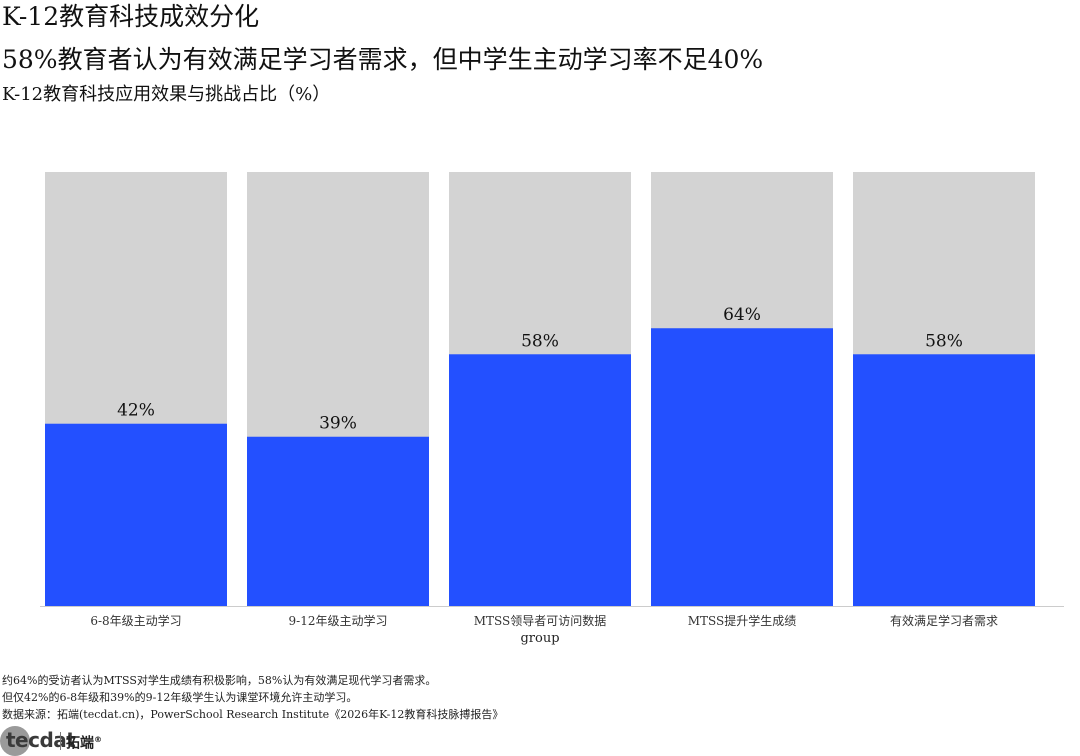 This screenshot has width=1080, height=756. I want to click on x-axis-label: group, so click(539, 638).